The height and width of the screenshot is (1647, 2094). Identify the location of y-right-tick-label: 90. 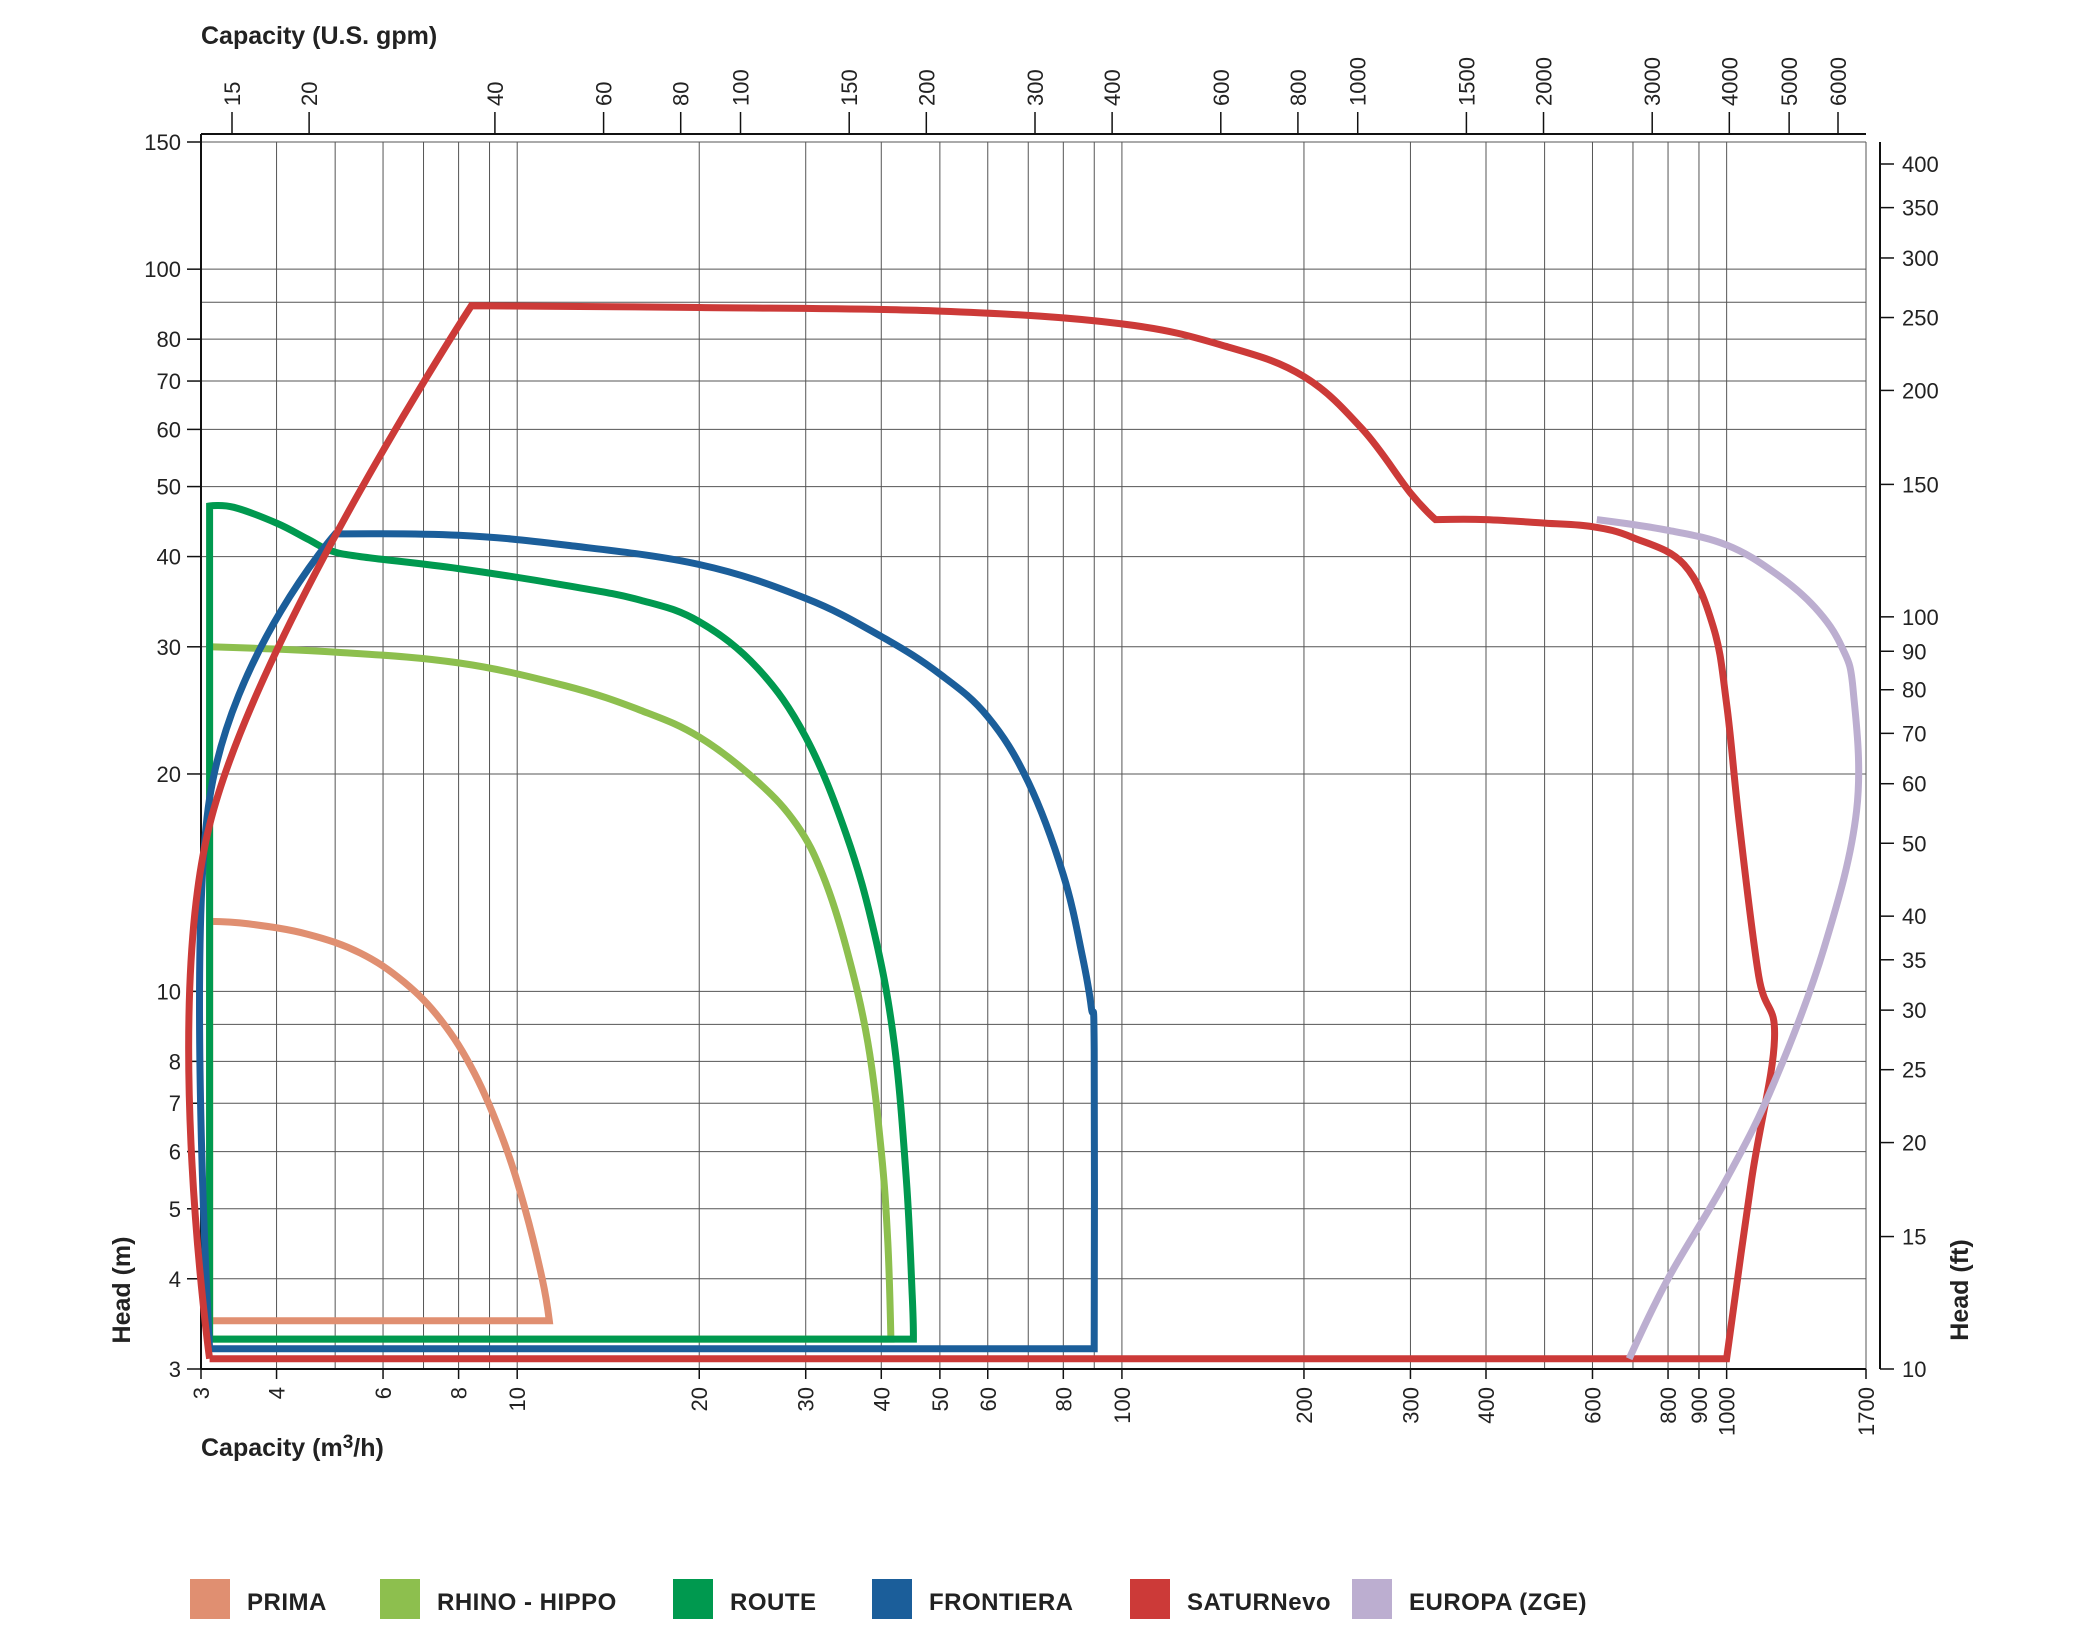
(1914, 651).